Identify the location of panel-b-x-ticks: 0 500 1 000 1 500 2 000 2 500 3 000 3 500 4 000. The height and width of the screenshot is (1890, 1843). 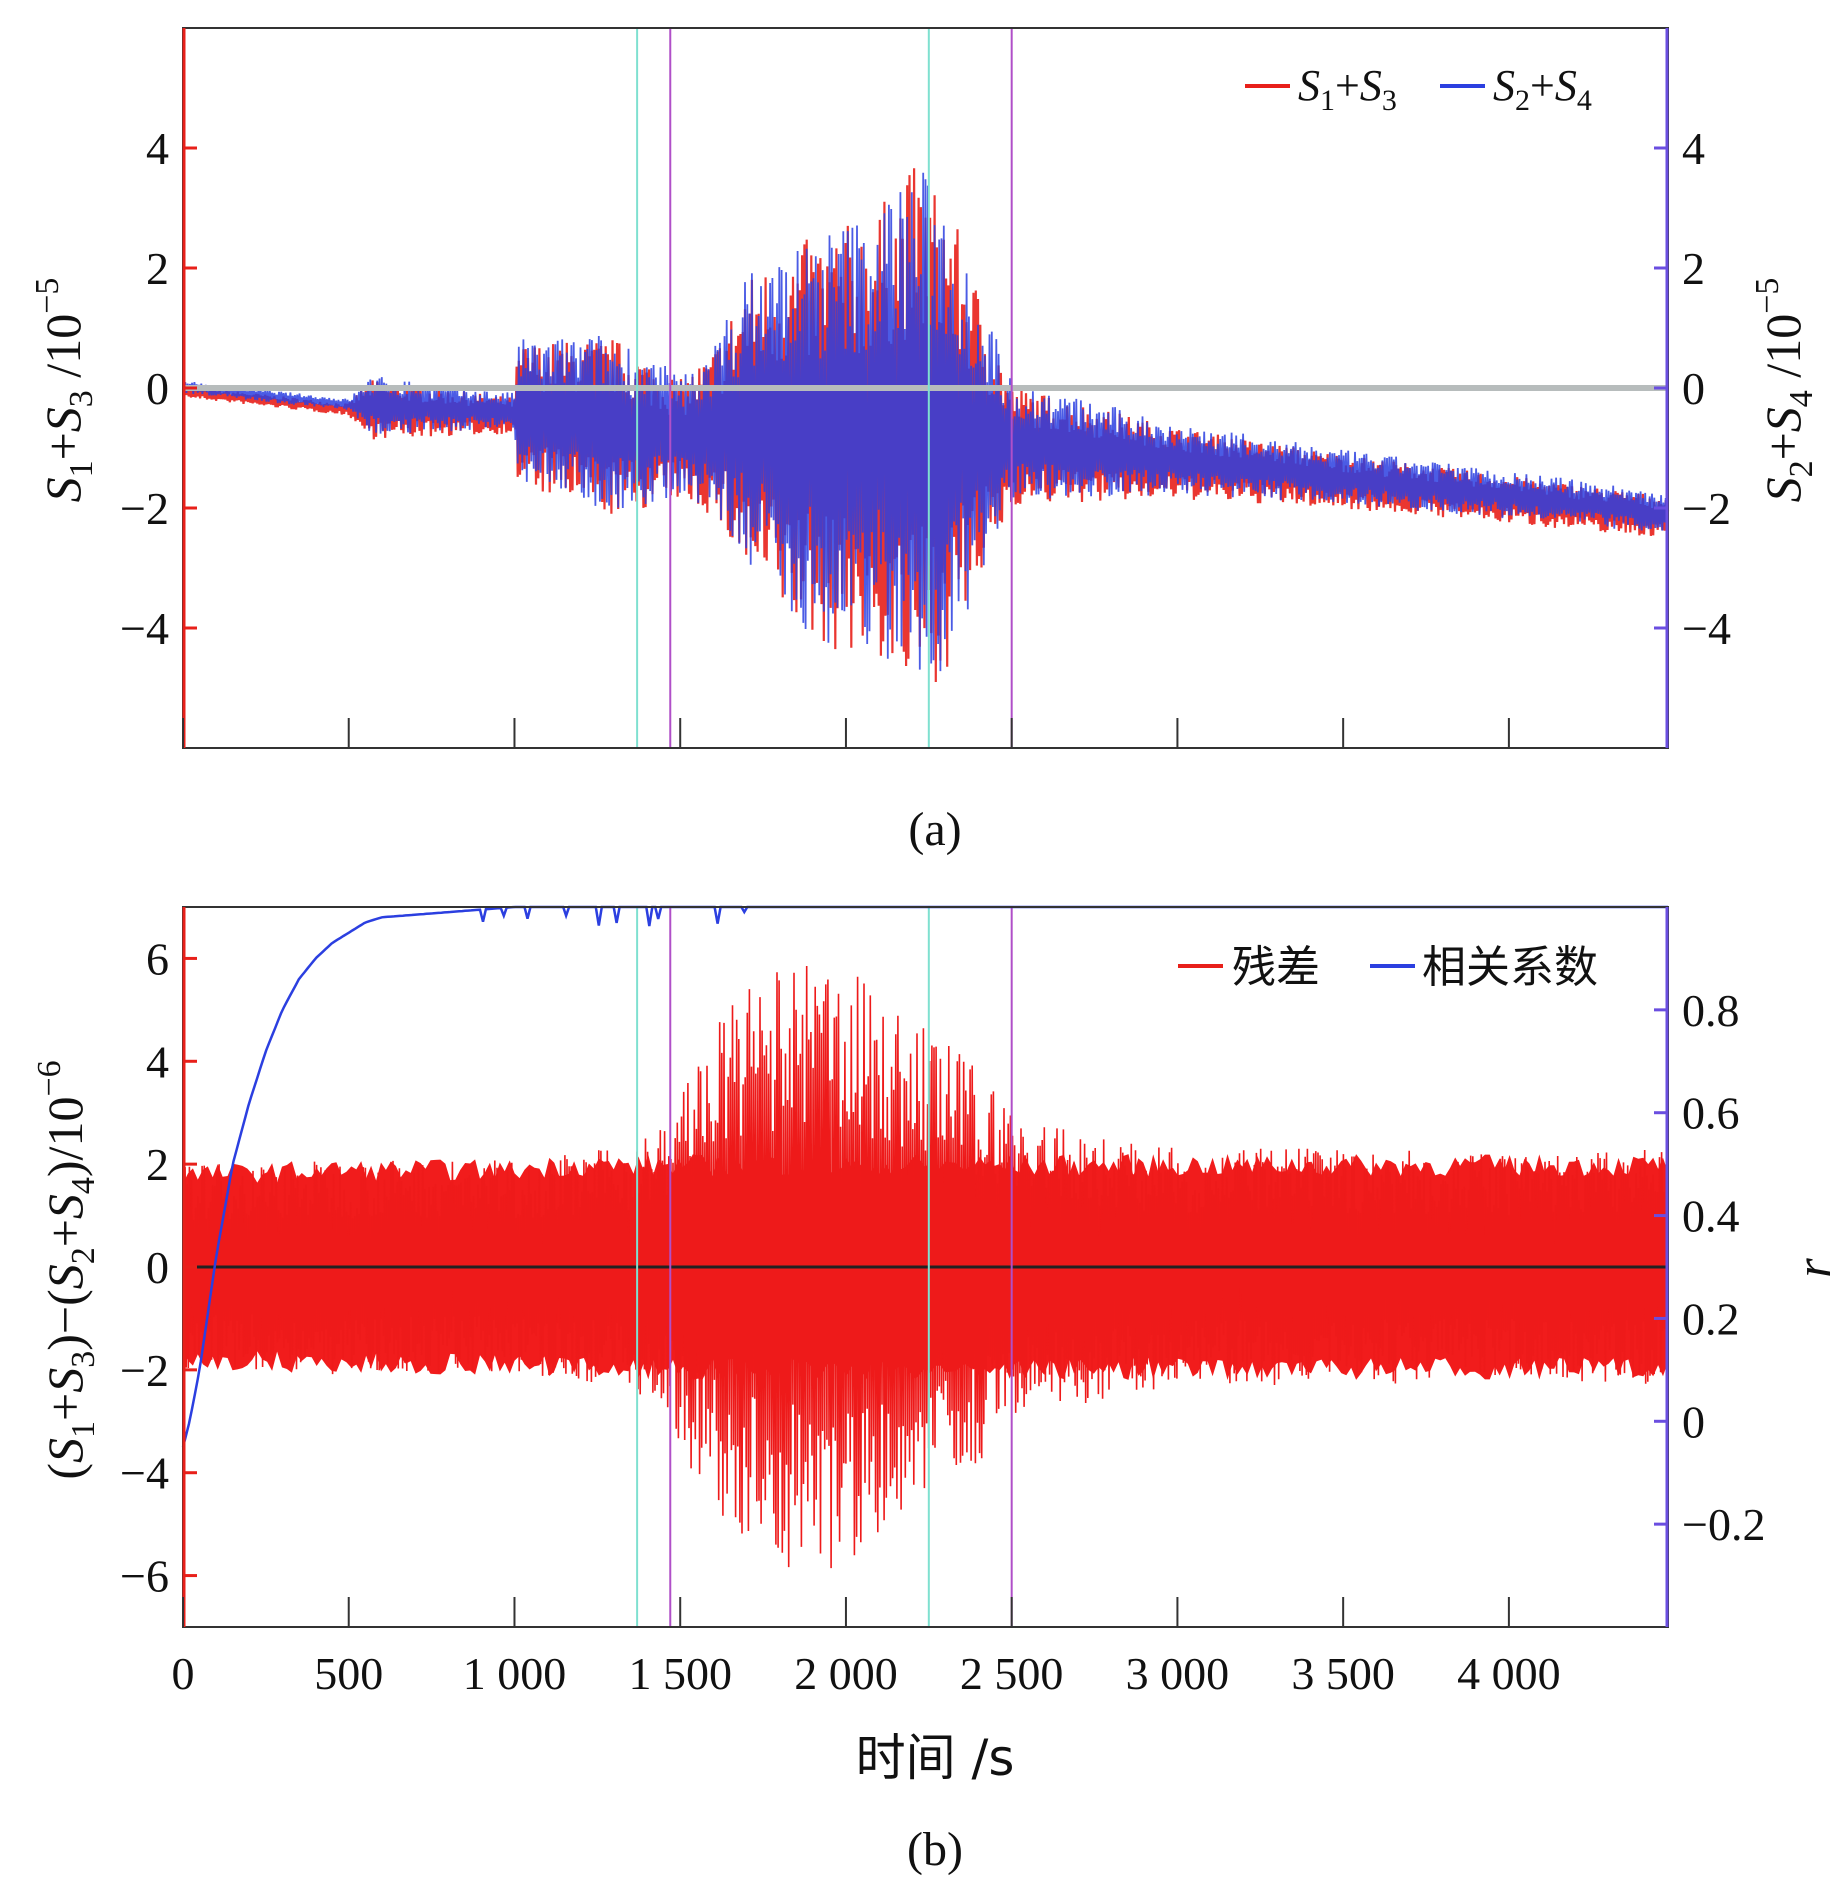
(866, 1648).